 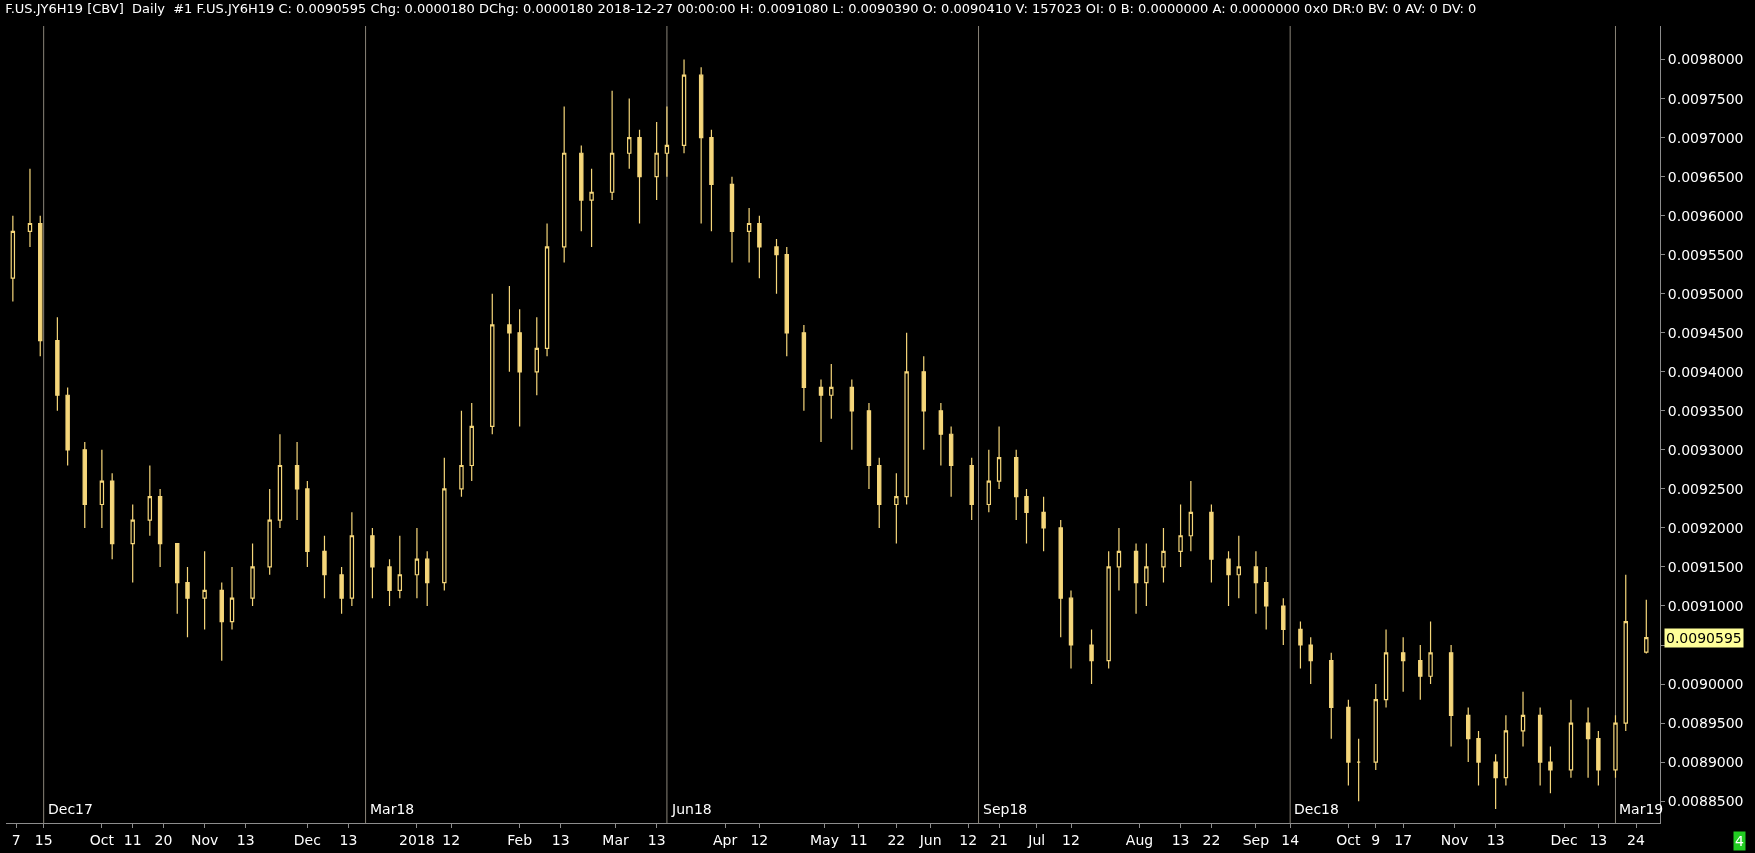 I want to click on x-tick-label: 24, so click(x=1636, y=839).